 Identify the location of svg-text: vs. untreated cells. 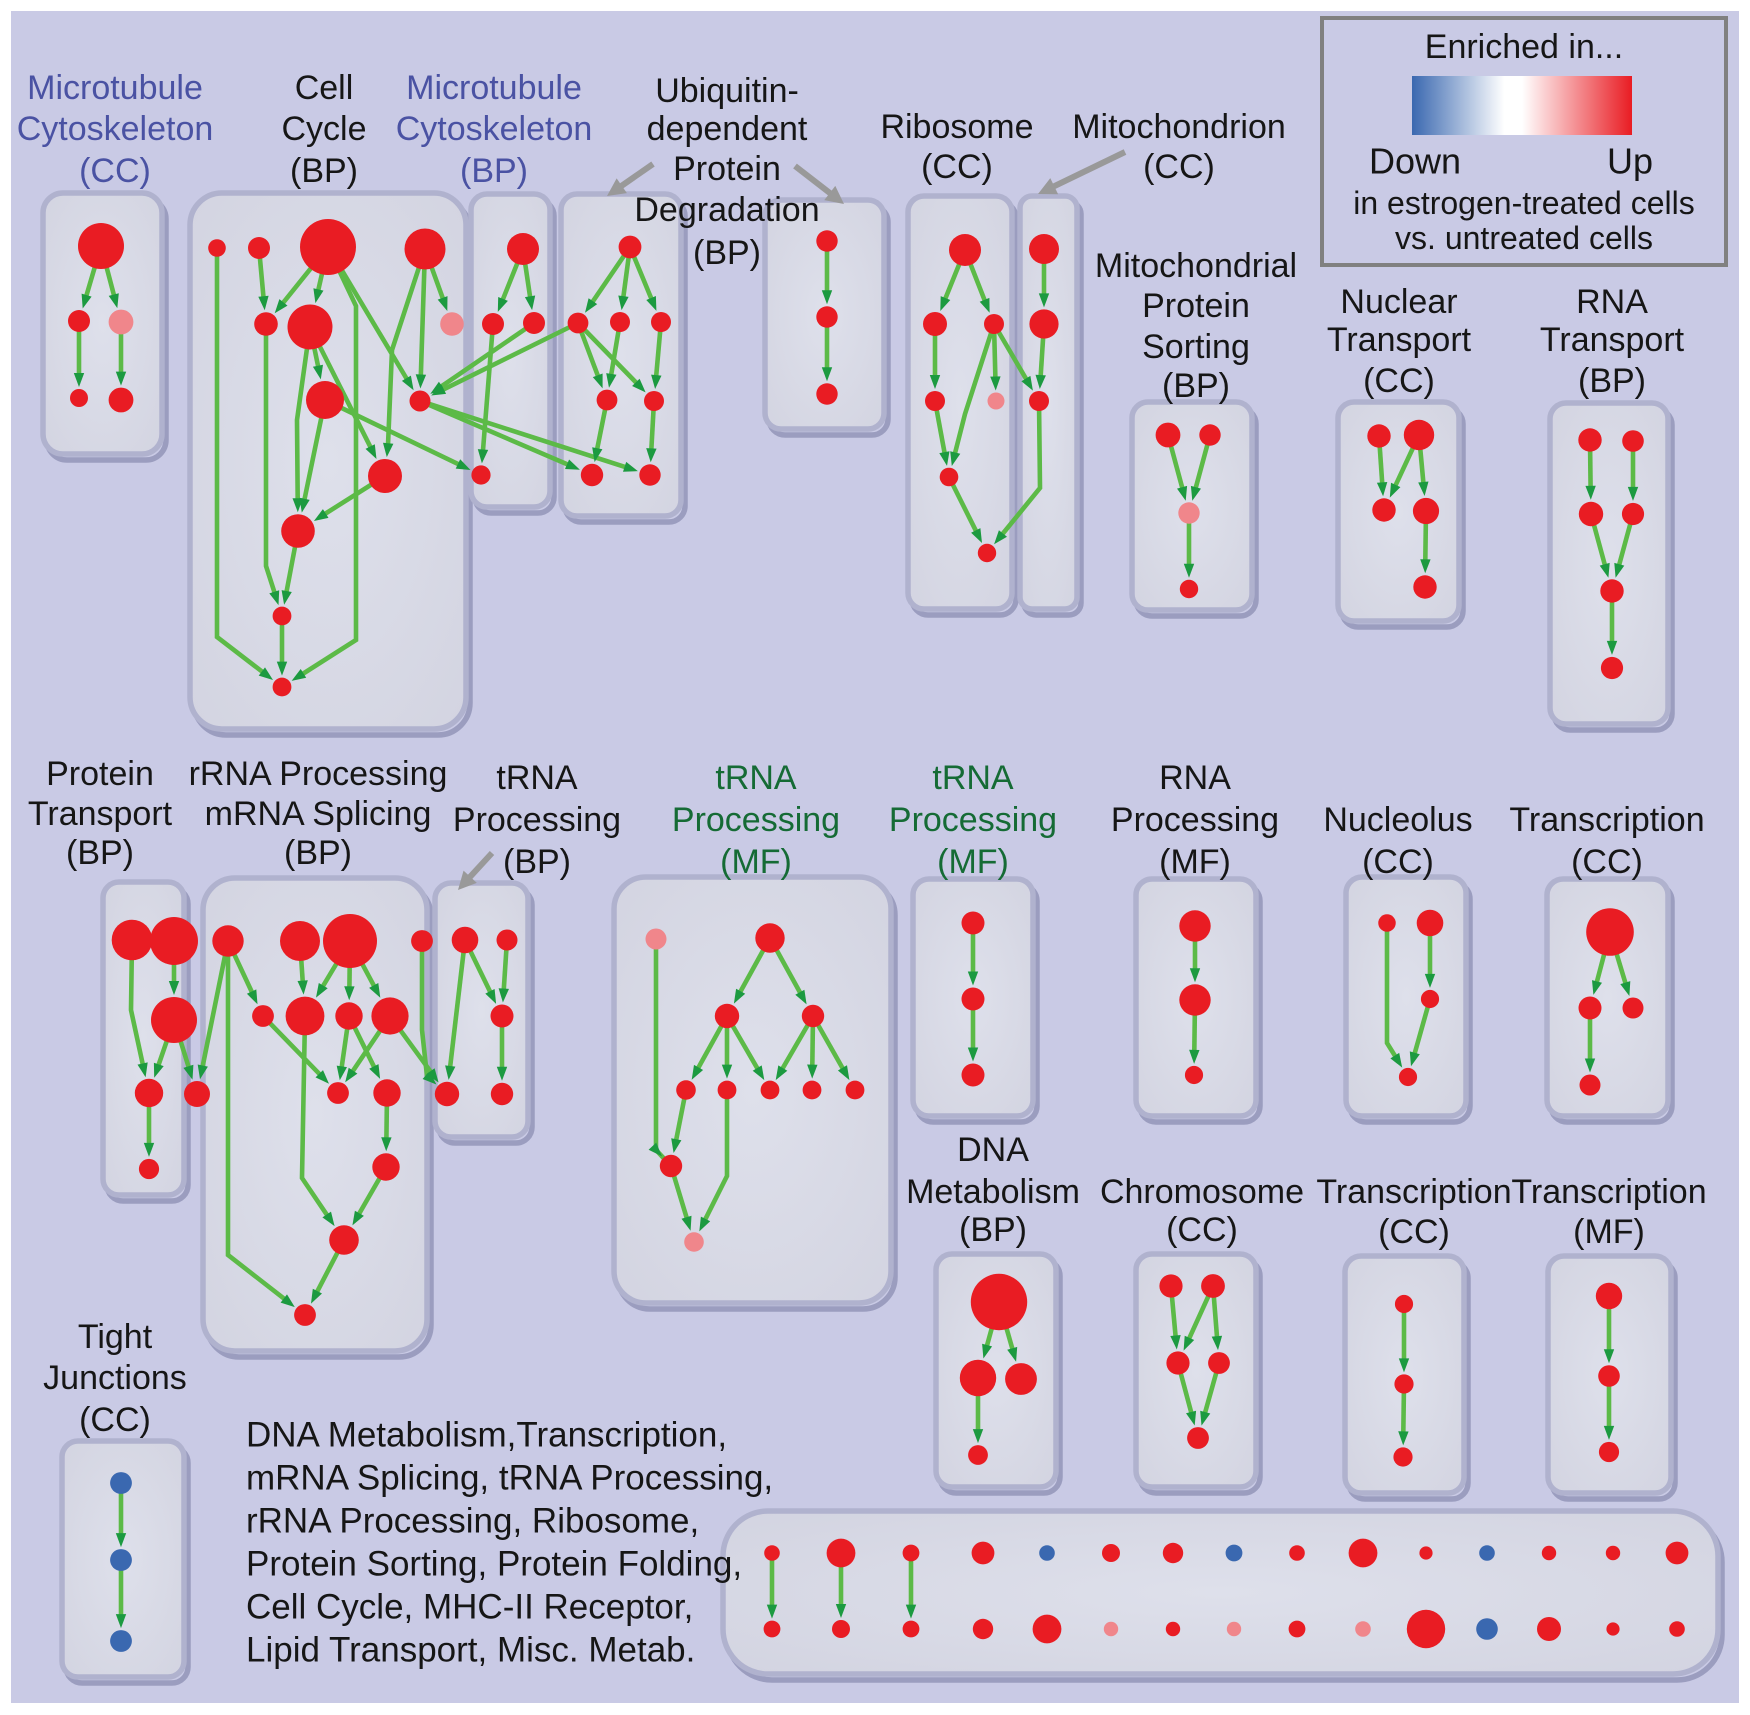
(1524, 238).